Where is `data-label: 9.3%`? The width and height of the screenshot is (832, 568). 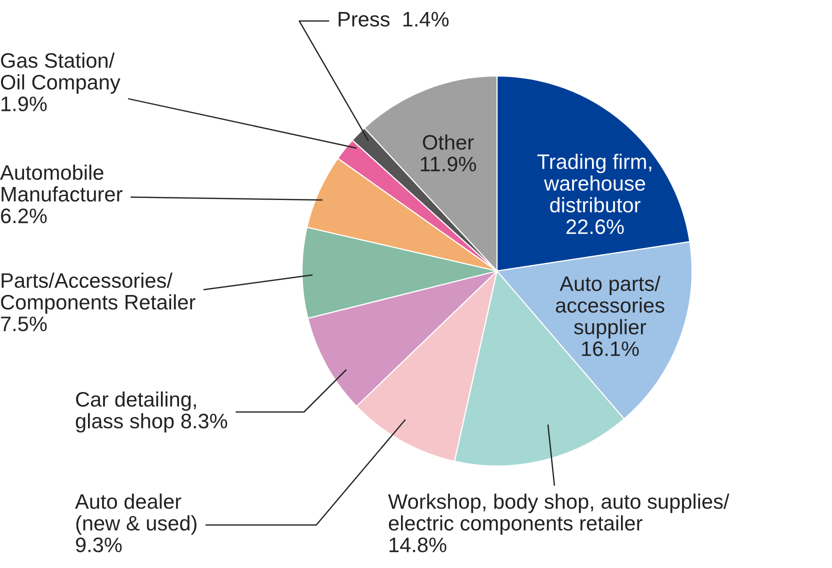 data-label: 9.3% is located at coordinates (99, 545).